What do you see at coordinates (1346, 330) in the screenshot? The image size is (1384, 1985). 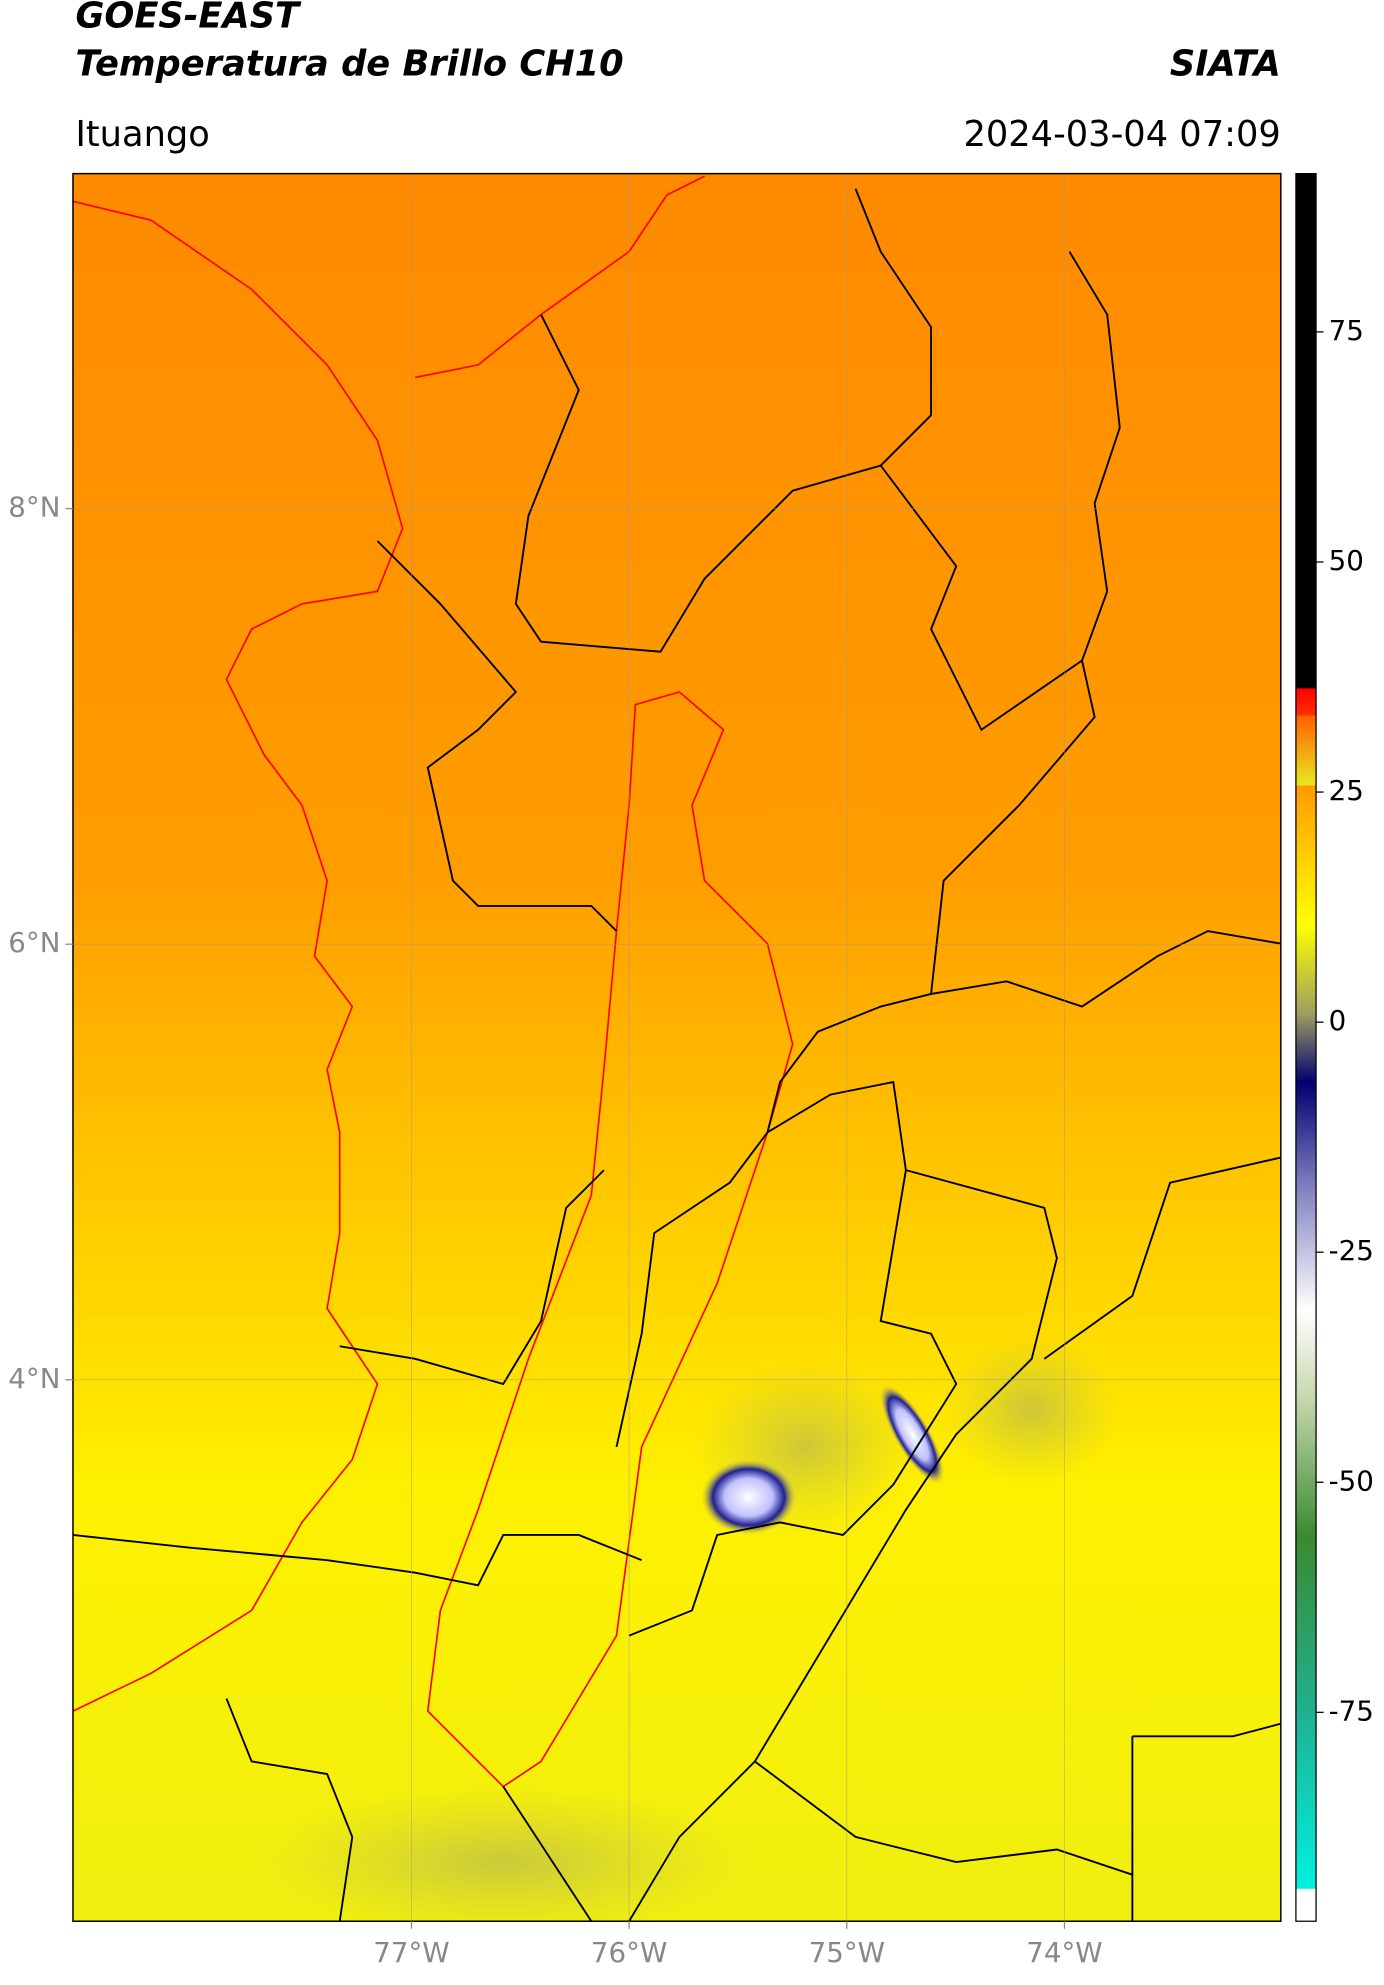 I see `colorbar-tick-label: 75` at bounding box center [1346, 330].